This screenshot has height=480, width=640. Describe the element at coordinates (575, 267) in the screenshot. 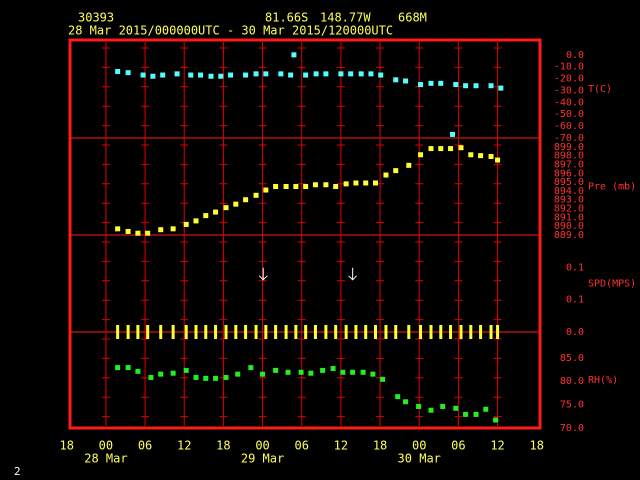

I see `y-tick-label: 0.1` at that location.